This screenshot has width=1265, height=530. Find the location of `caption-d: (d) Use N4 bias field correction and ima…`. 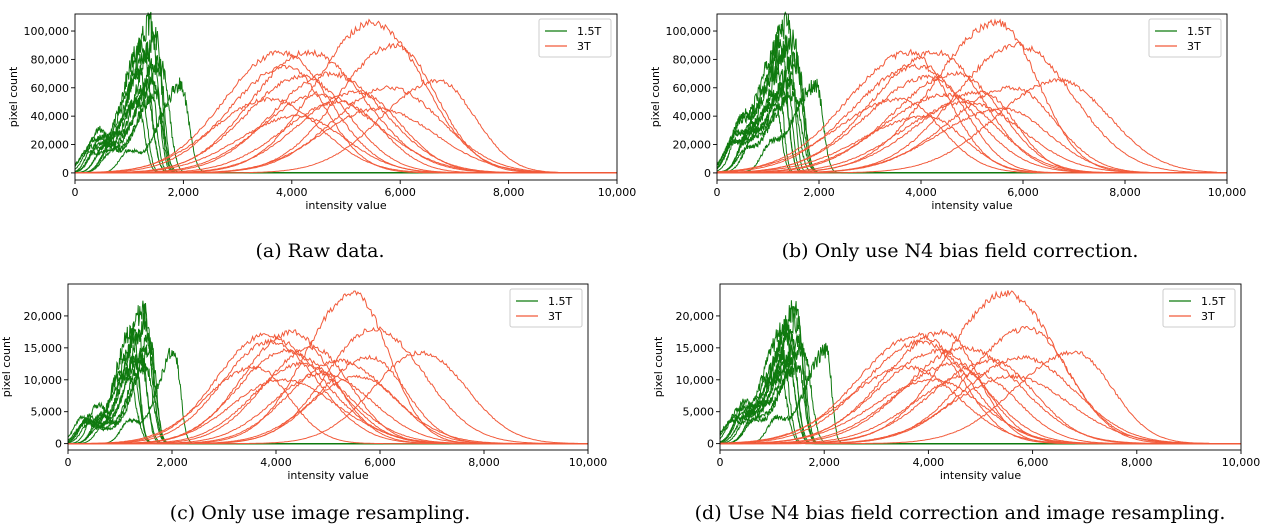

caption-d: (d) Use N4 bias field correction and ima… is located at coordinates (960, 513).